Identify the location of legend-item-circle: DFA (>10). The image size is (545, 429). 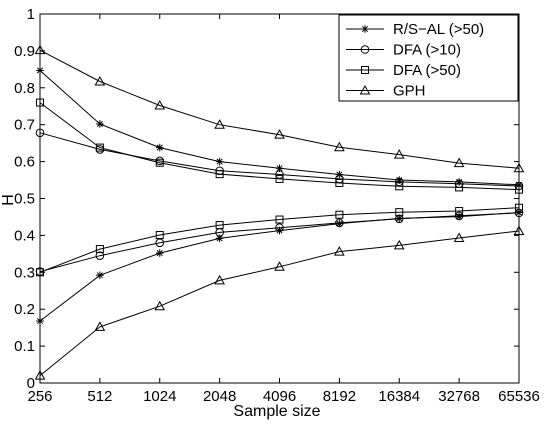
(403, 50).